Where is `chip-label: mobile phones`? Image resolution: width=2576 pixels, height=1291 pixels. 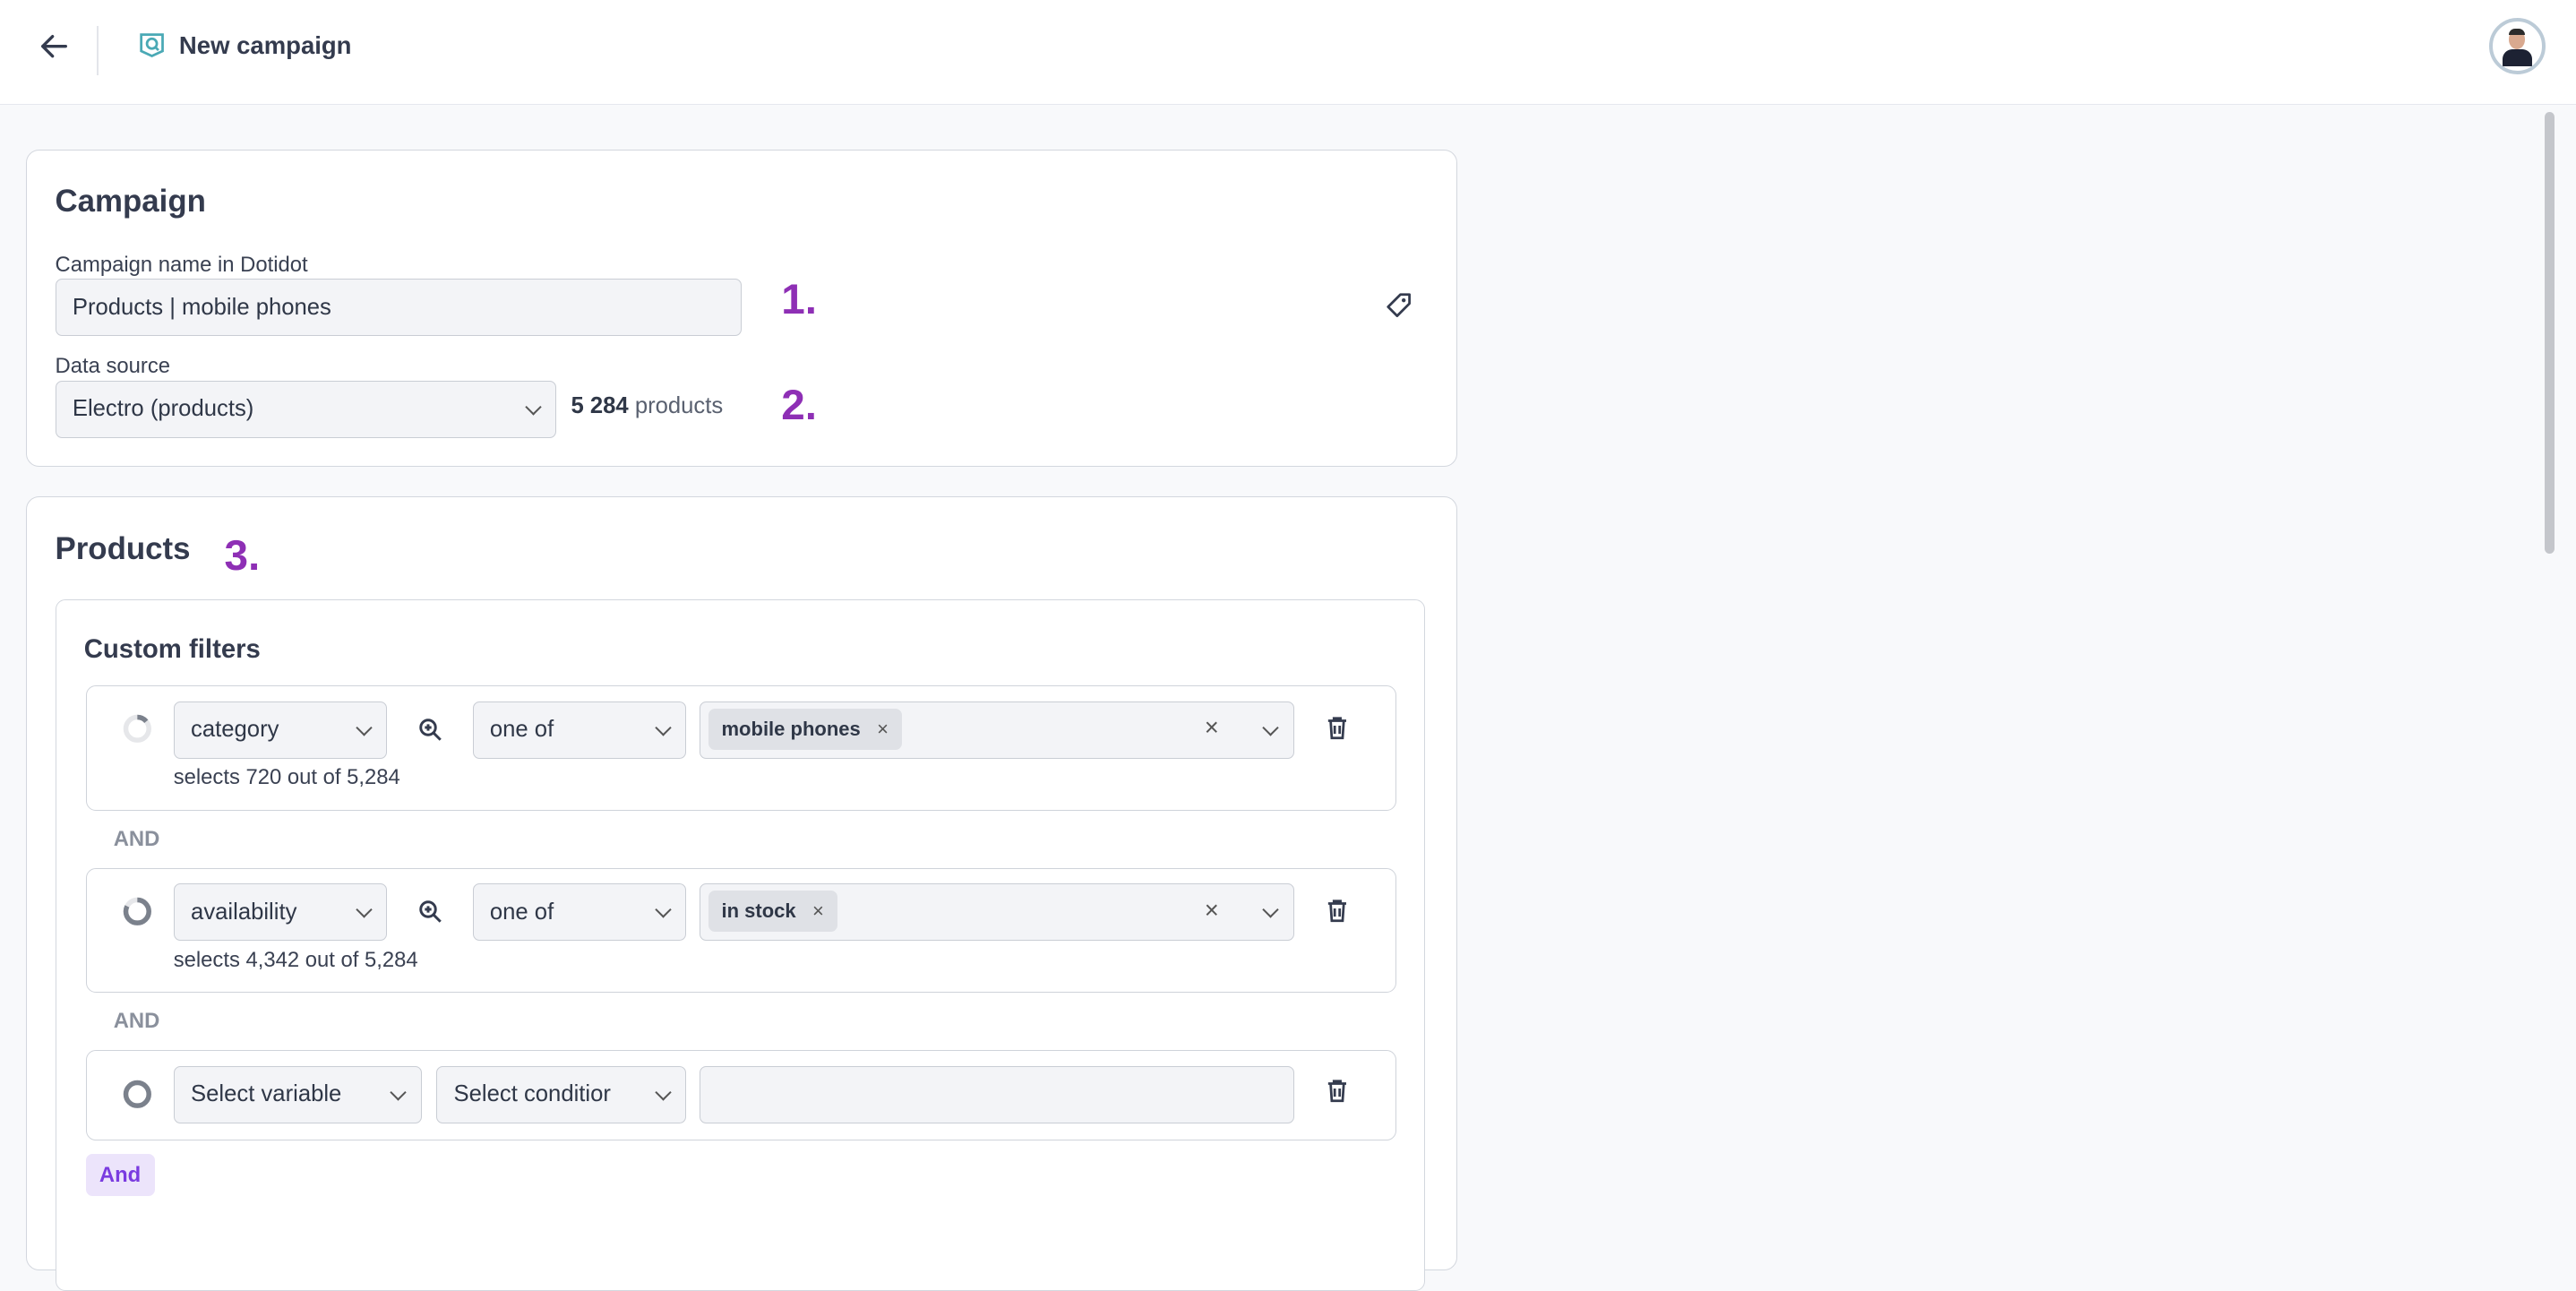
chip-label: mobile phones is located at coordinates (791, 728).